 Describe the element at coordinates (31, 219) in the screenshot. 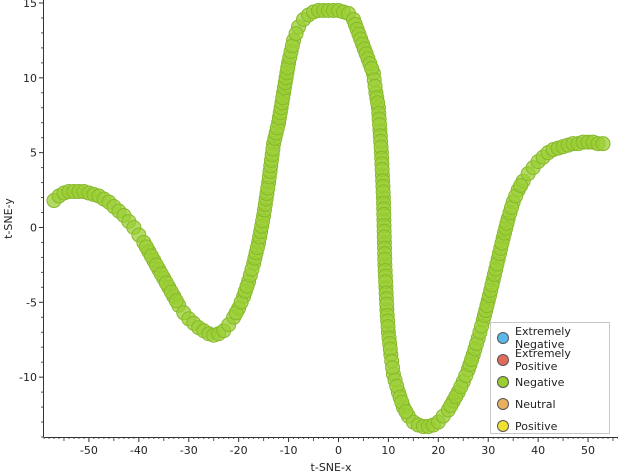

I see `y-axis-ticks: -10 -5 0 5 10 15` at that location.